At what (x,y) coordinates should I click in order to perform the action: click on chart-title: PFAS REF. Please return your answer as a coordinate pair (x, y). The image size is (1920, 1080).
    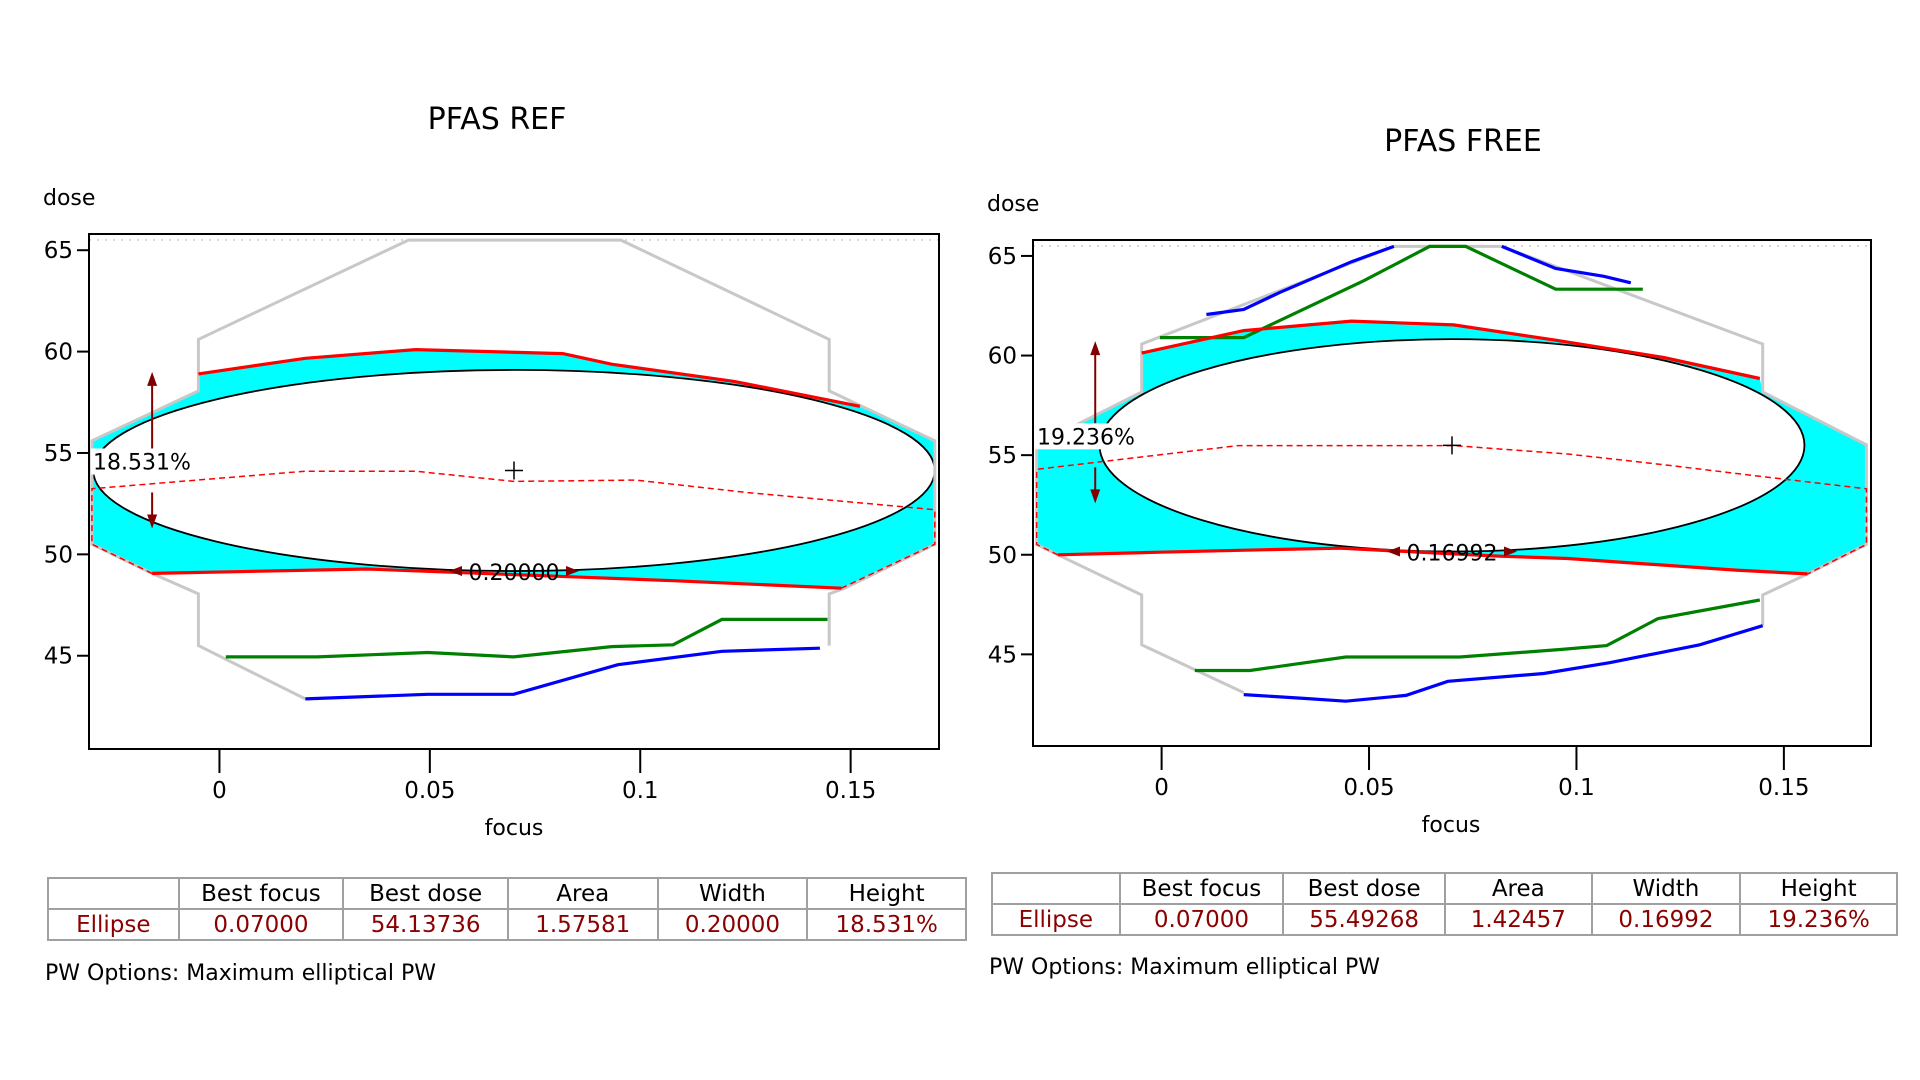
    Looking at the image, I should click on (497, 119).